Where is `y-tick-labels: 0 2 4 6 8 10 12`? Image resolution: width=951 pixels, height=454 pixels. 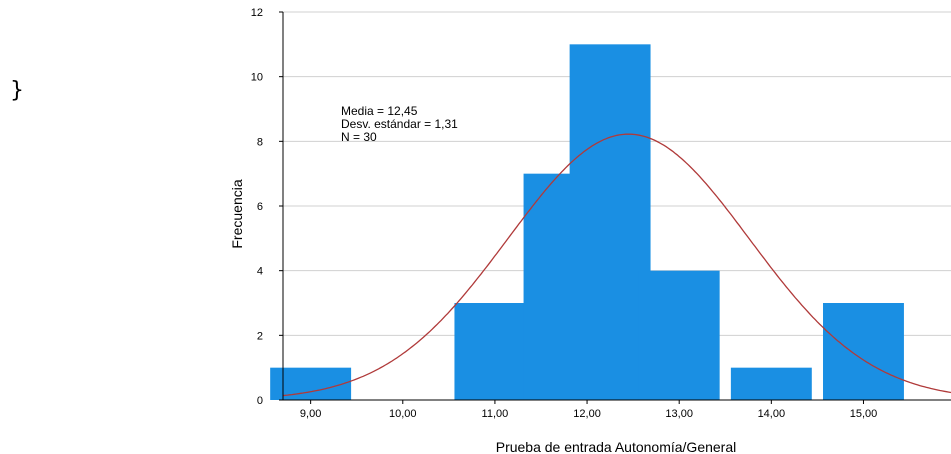 y-tick-labels: 0 2 4 6 8 10 12 is located at coordinates (267, 207).